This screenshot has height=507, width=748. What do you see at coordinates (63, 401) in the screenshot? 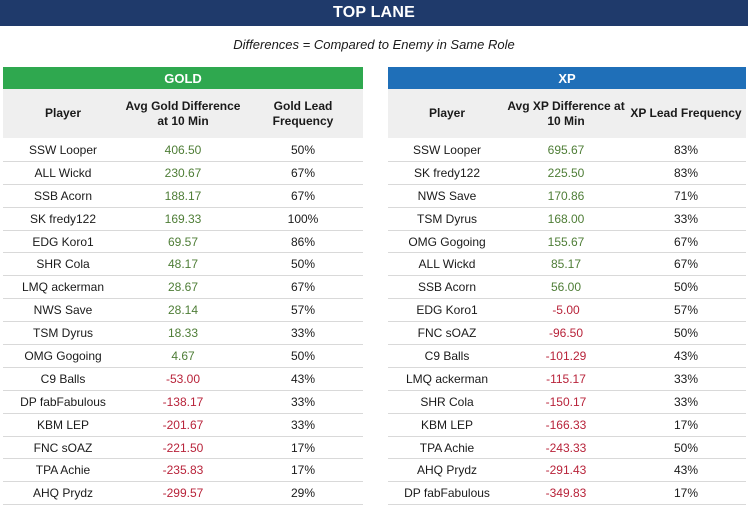
I see `player-name: DP fabFabulous` at bounding box center [63, 401].